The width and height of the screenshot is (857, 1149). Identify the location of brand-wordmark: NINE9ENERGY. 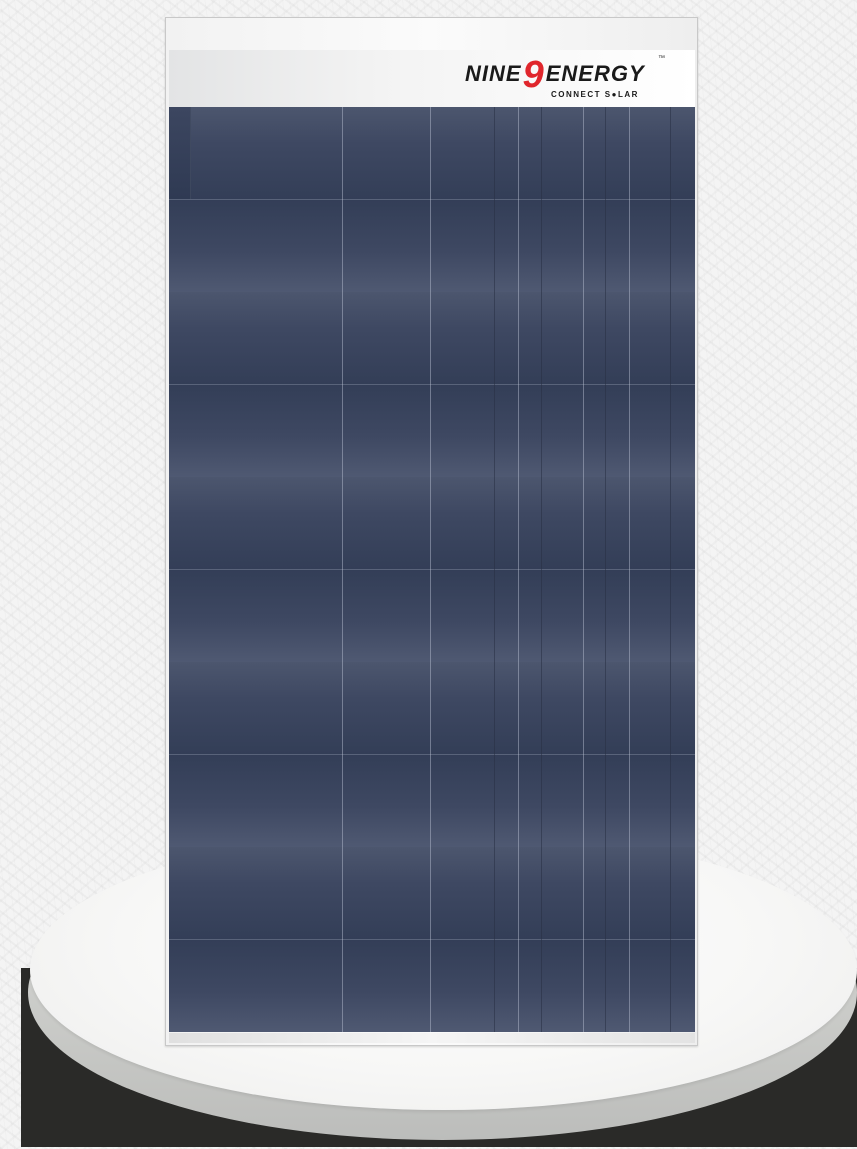
(555, 75).